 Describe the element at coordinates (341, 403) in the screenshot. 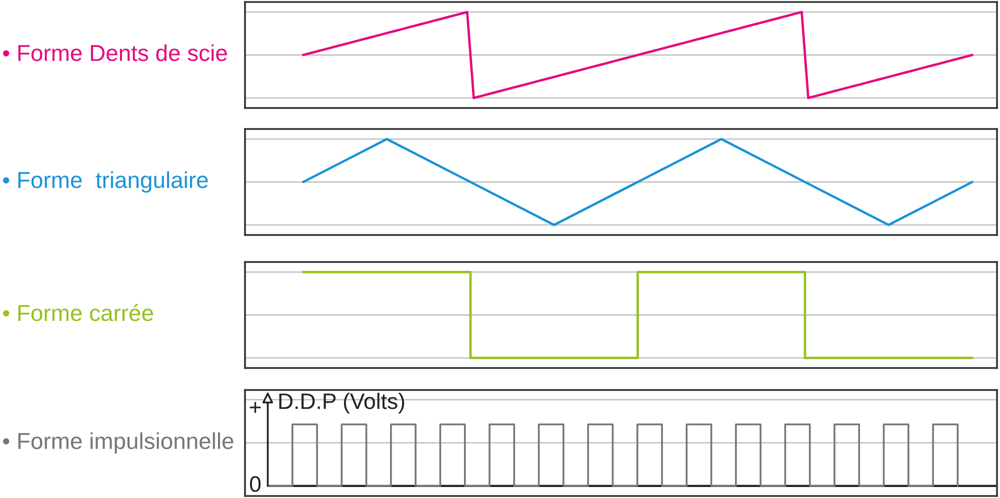

I see `y-axis-title: D.D.P (Volts)` at that location.